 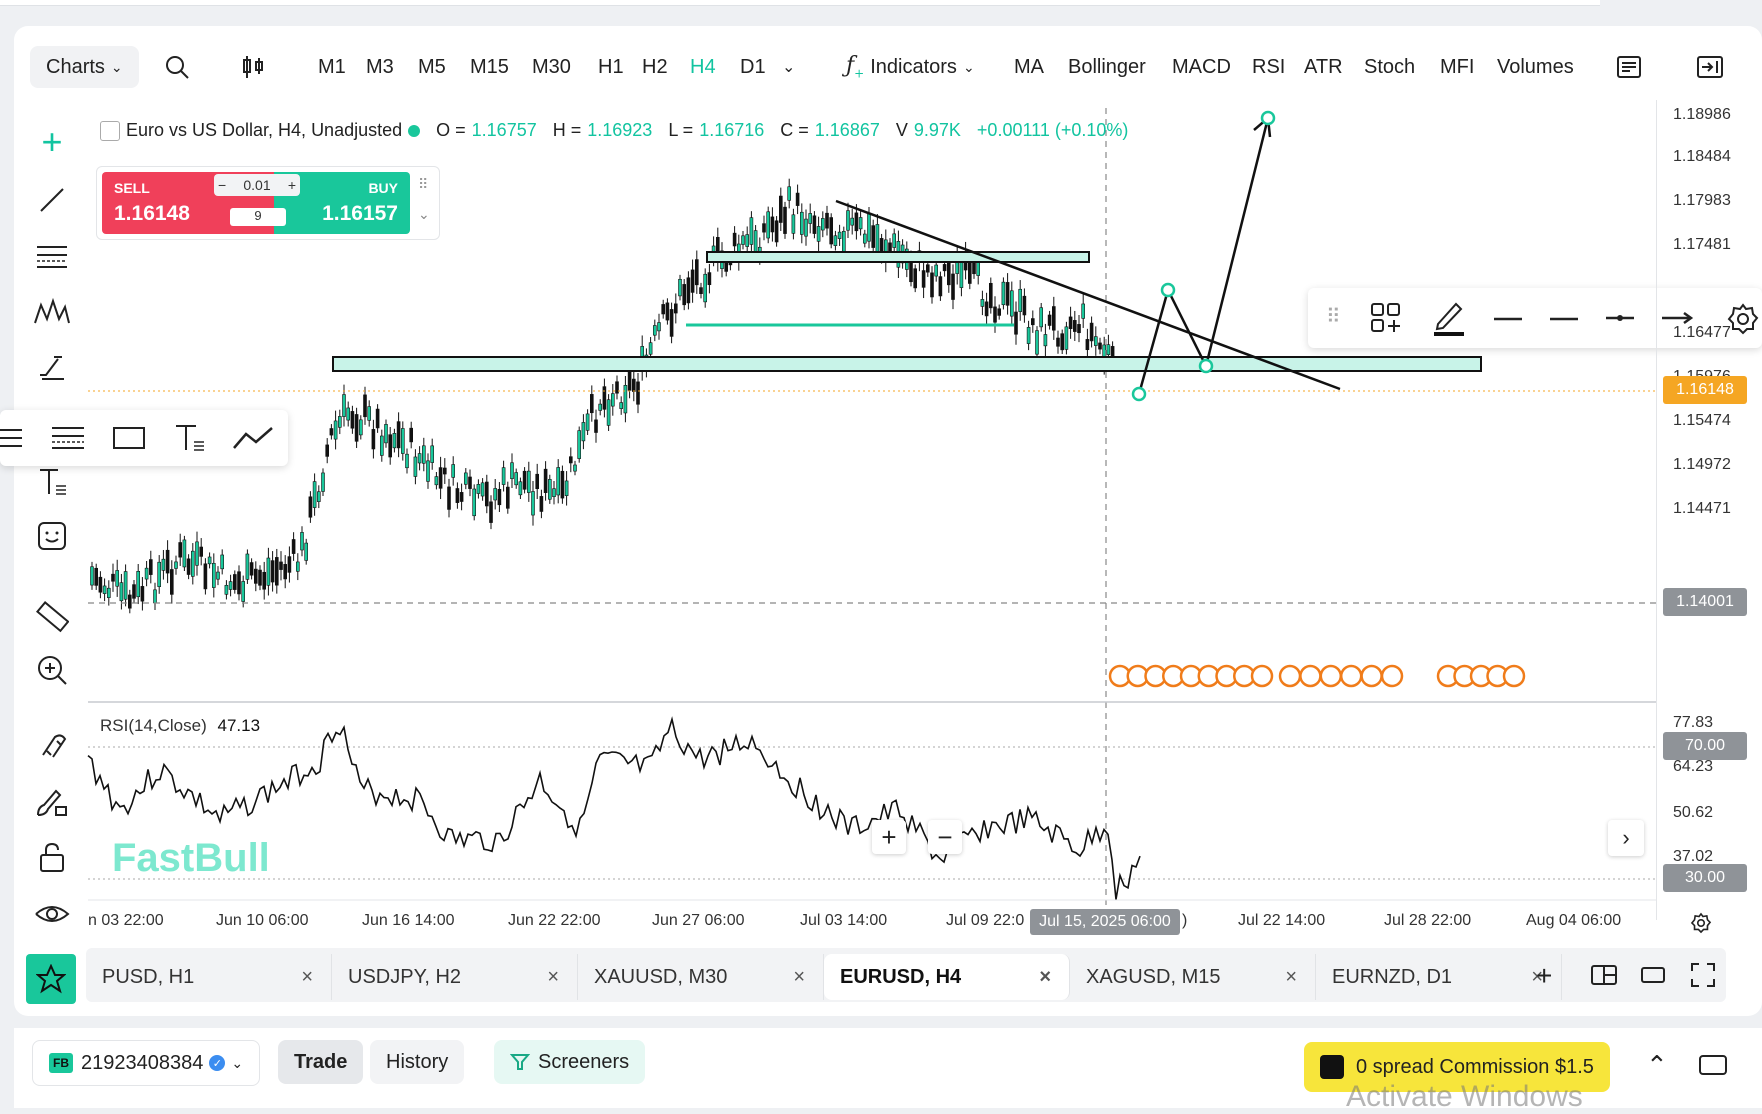 I want to click on crosshair-tool: +, so click(x=52, y=142).